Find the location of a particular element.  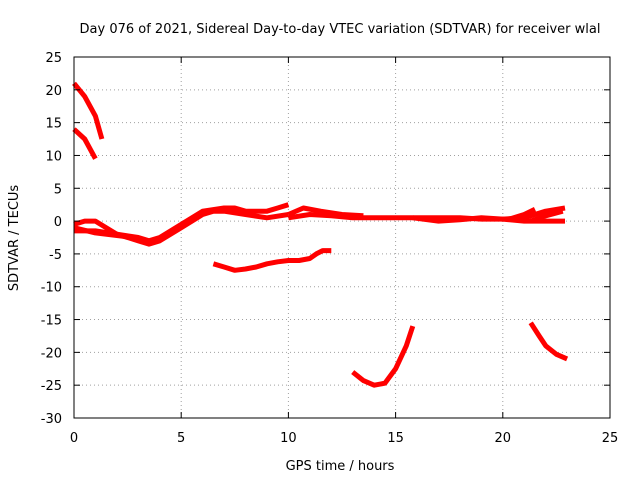

y-tick-label: 0 is located at coordinates (58, 222).